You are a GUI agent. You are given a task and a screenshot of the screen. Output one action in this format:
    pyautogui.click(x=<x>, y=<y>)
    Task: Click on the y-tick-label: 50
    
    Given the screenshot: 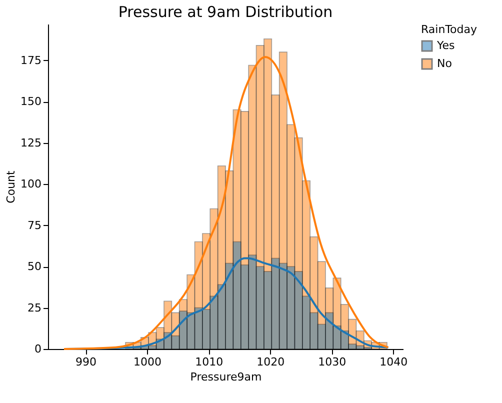 What is the action you would take?
    pyautogui.click(x=35, y=267)
    